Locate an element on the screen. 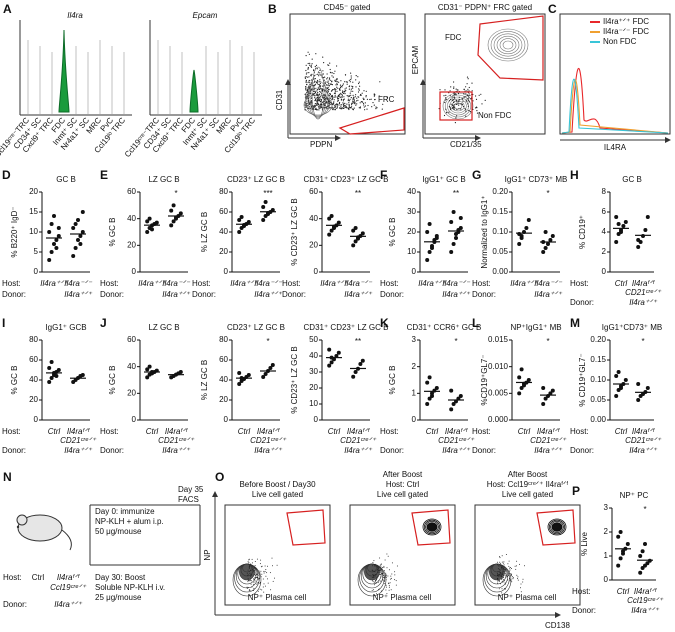  y-axis-label: %CD19⁺GL7⁻ is located at coordinates (484, 379).